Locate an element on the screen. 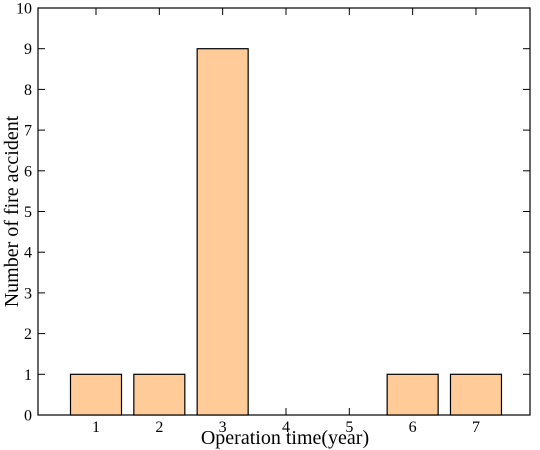 This screenshot has height=450, width=540. y-tick-label: 8 is located at coordinates (28, 90).